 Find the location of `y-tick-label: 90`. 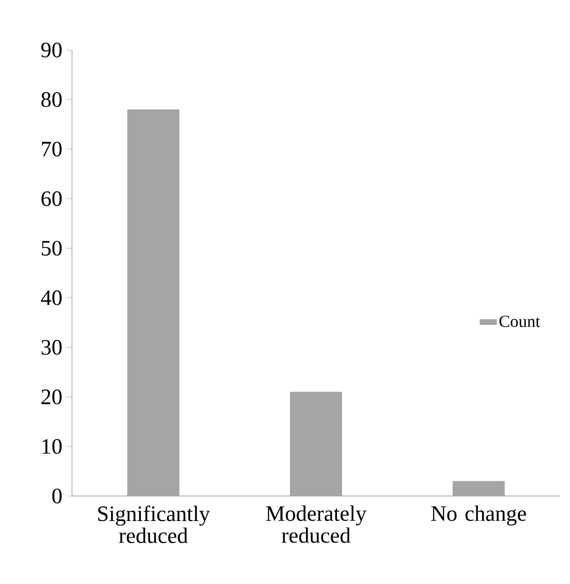

y-tick-label: 90 is located at coordinates (51, 50).